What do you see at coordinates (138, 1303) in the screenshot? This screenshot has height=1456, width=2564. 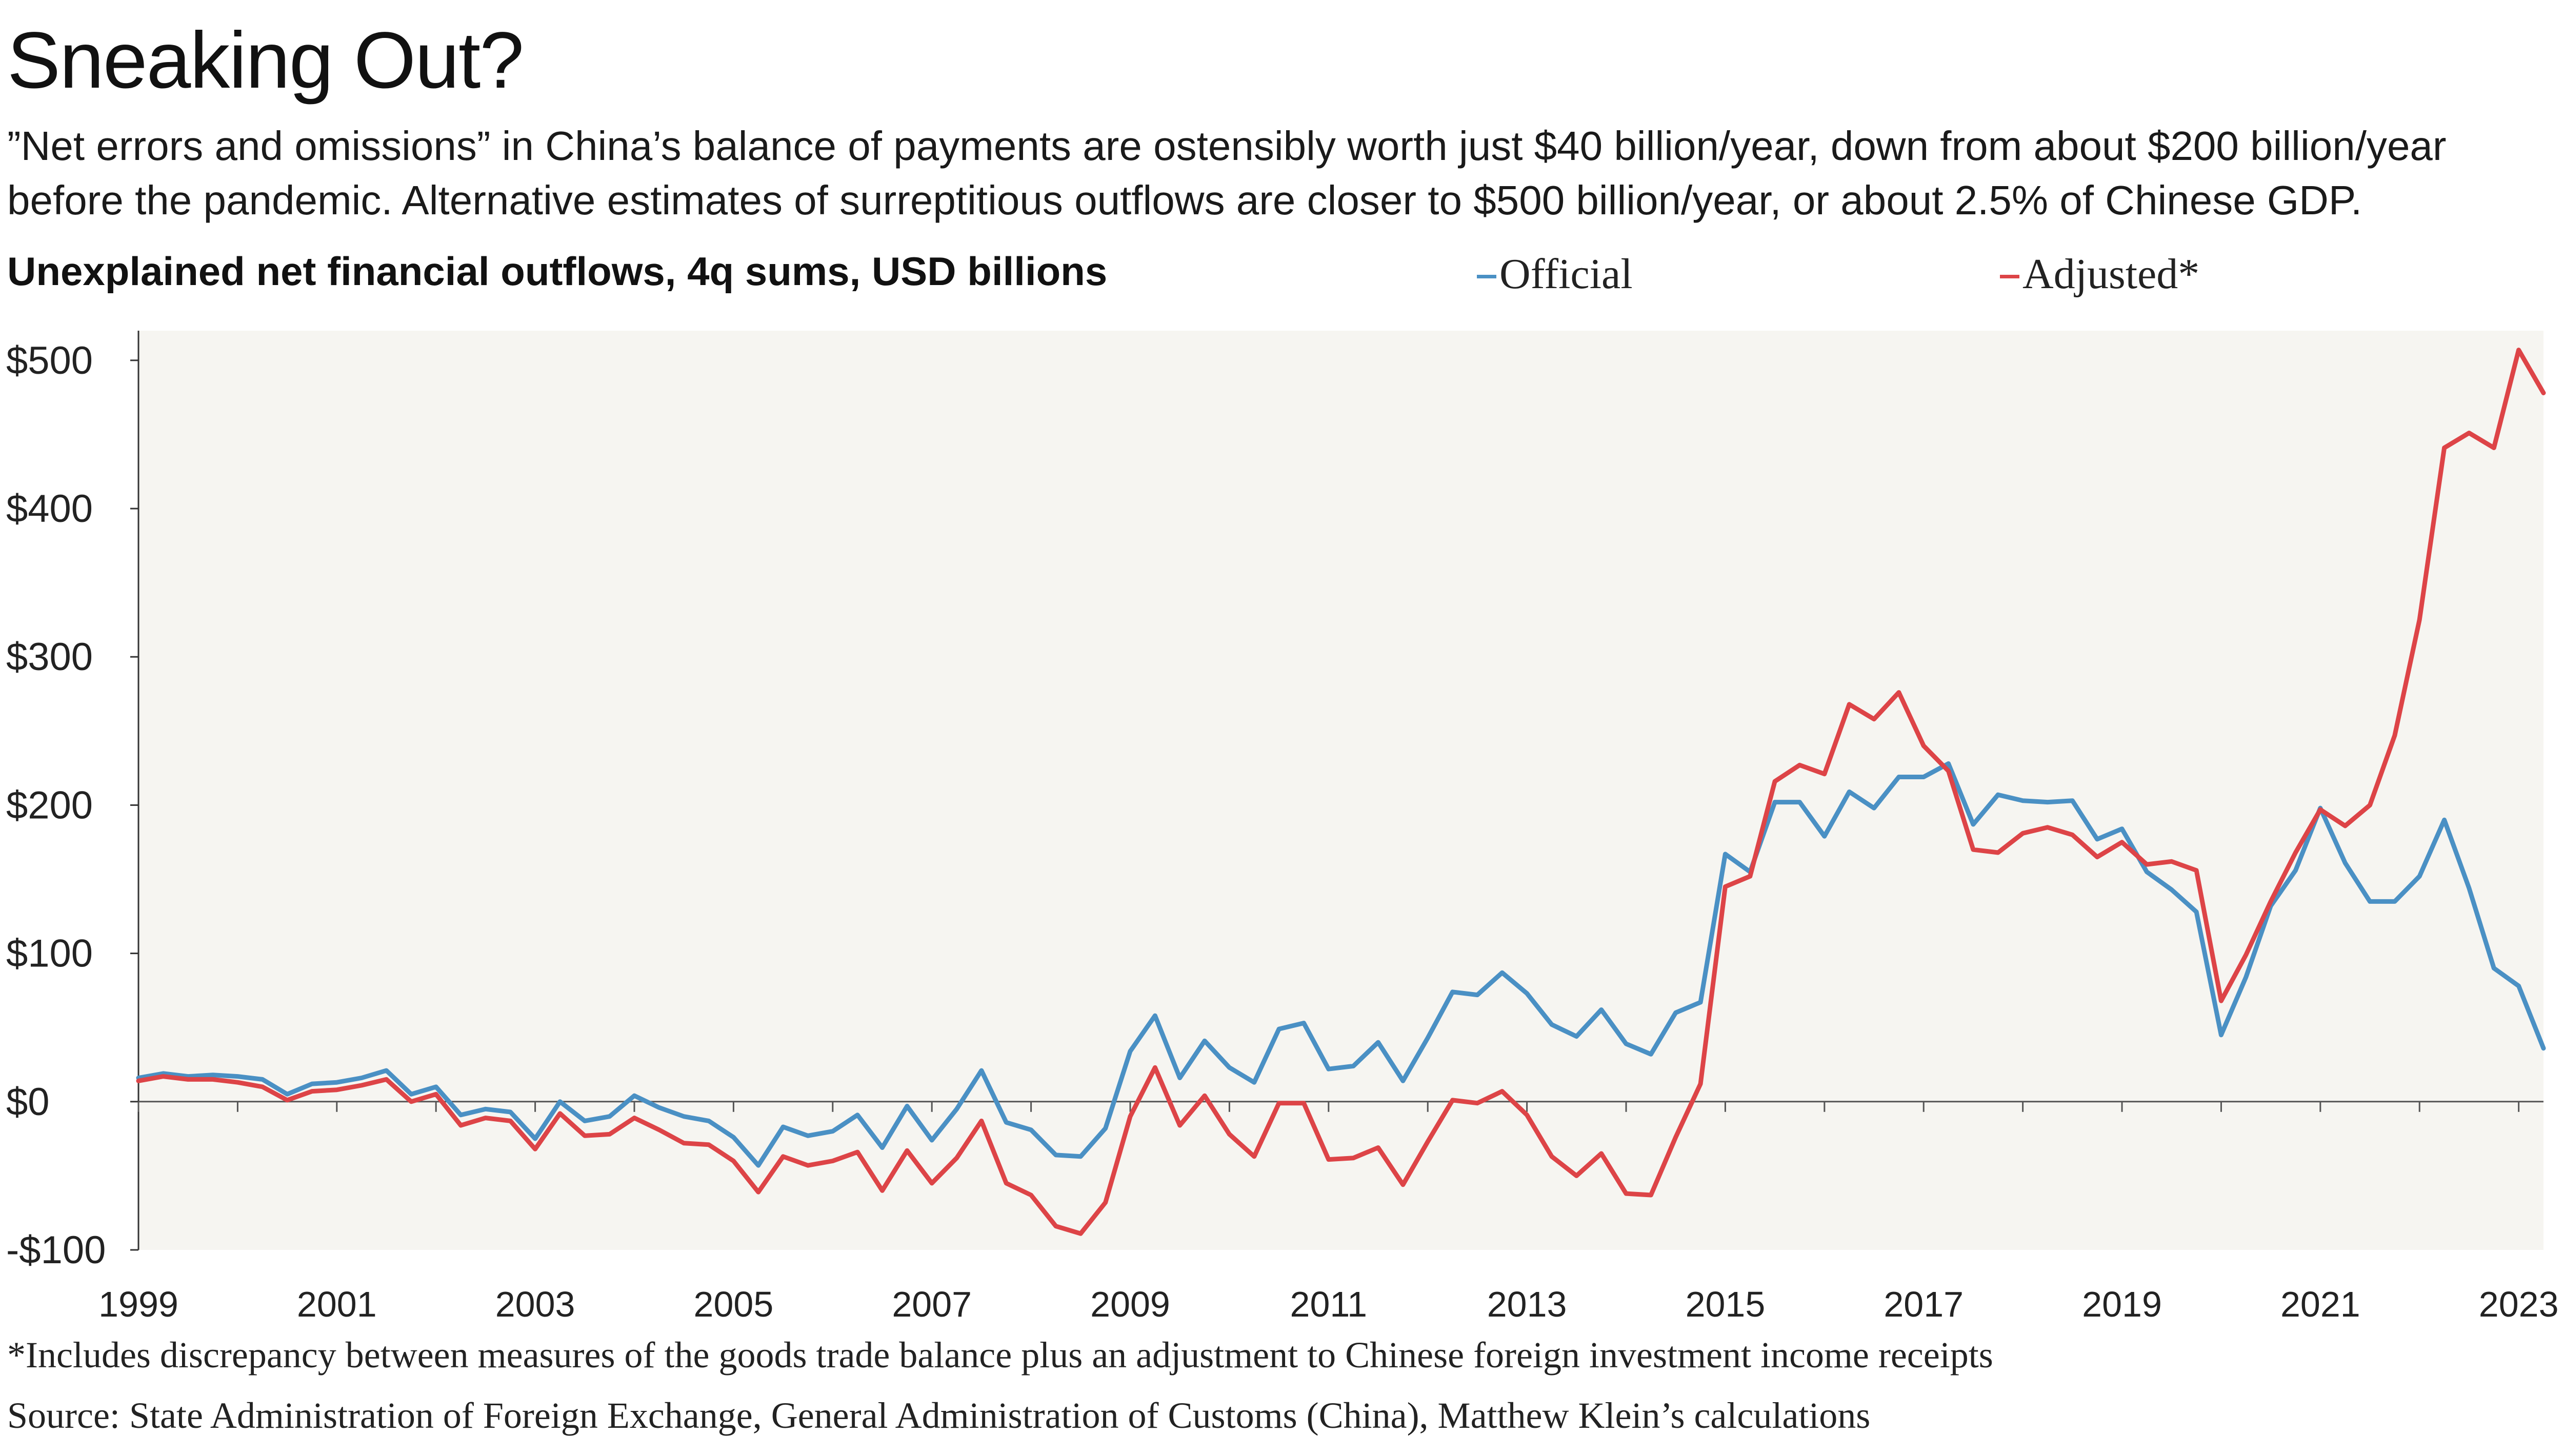 I see `x-tick-label: 1999` at bounding box center [138, 1303].